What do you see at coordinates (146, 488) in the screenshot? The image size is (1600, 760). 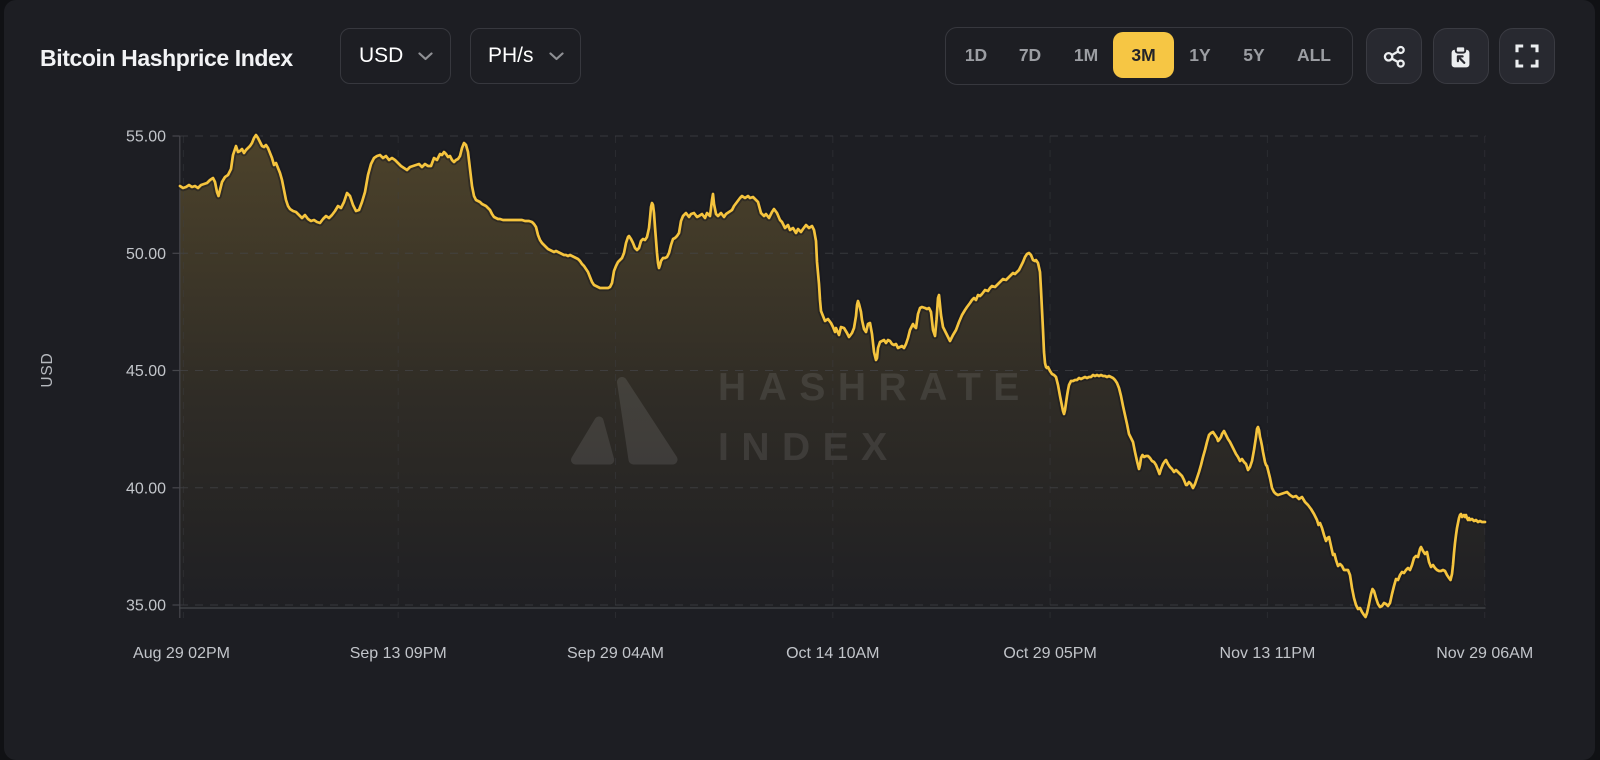 I see `svg-text: 40.00` at bounding box center [146, 488].